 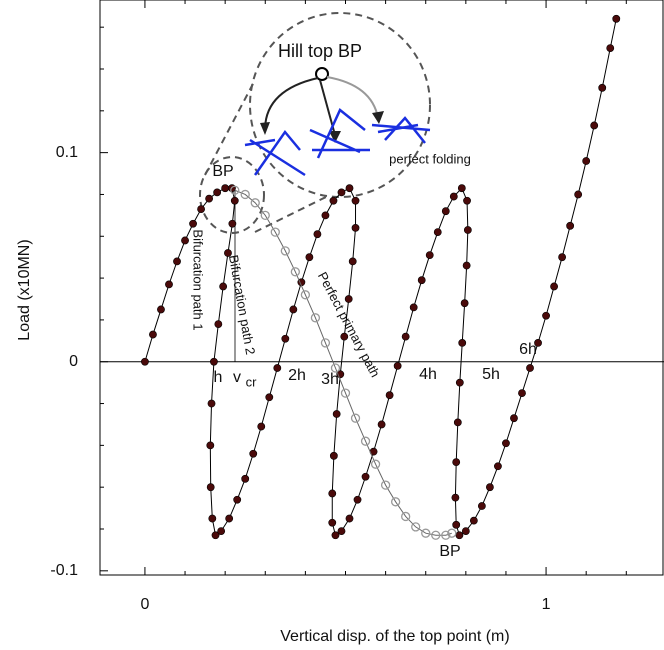 What do you see at coordinates (449, 551) in the screenshot?
I see `annotation: BP` at bounding box center [449, 551].